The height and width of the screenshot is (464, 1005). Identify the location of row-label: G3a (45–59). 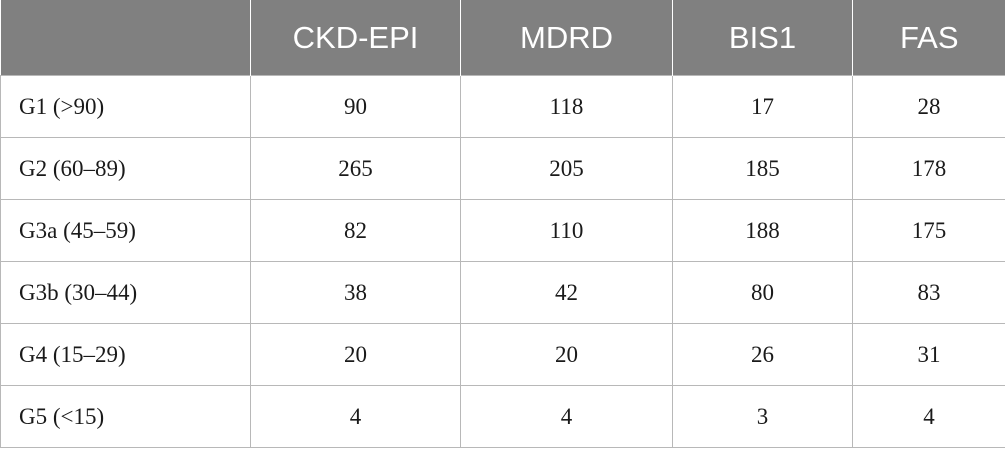
(125, 230).